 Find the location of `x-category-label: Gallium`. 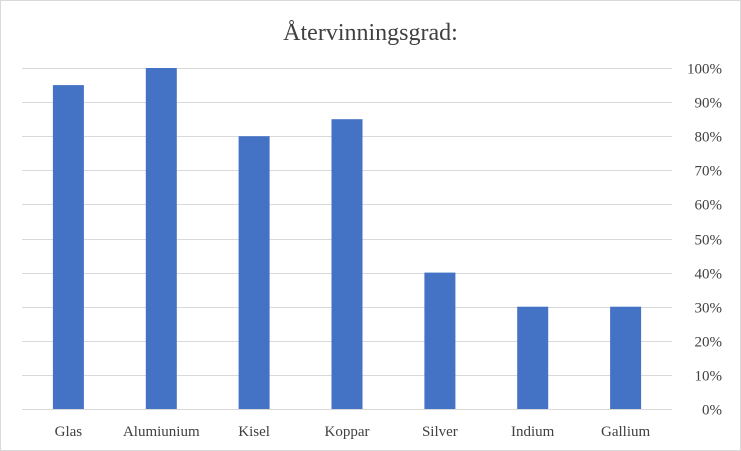

x-category-label: Gallium is located at coordinates (625, 432).